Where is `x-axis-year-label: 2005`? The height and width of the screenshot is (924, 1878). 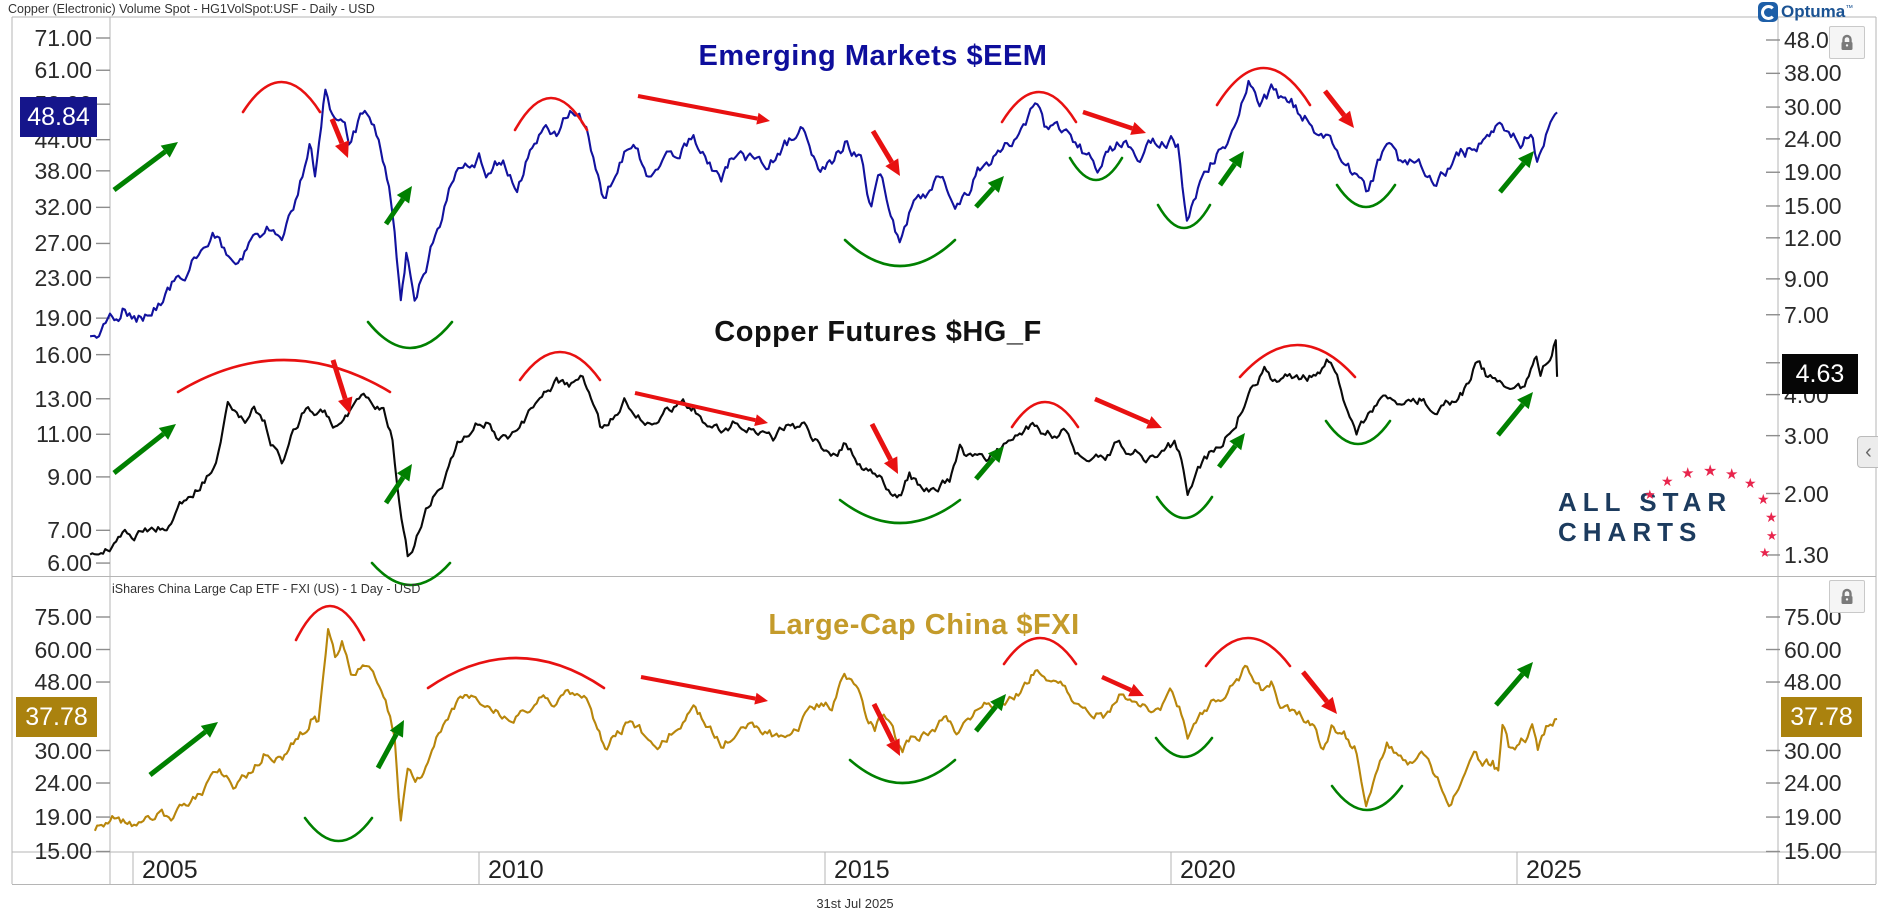
x-axis-year-label: 2005 is located at coordinates (170, 870).